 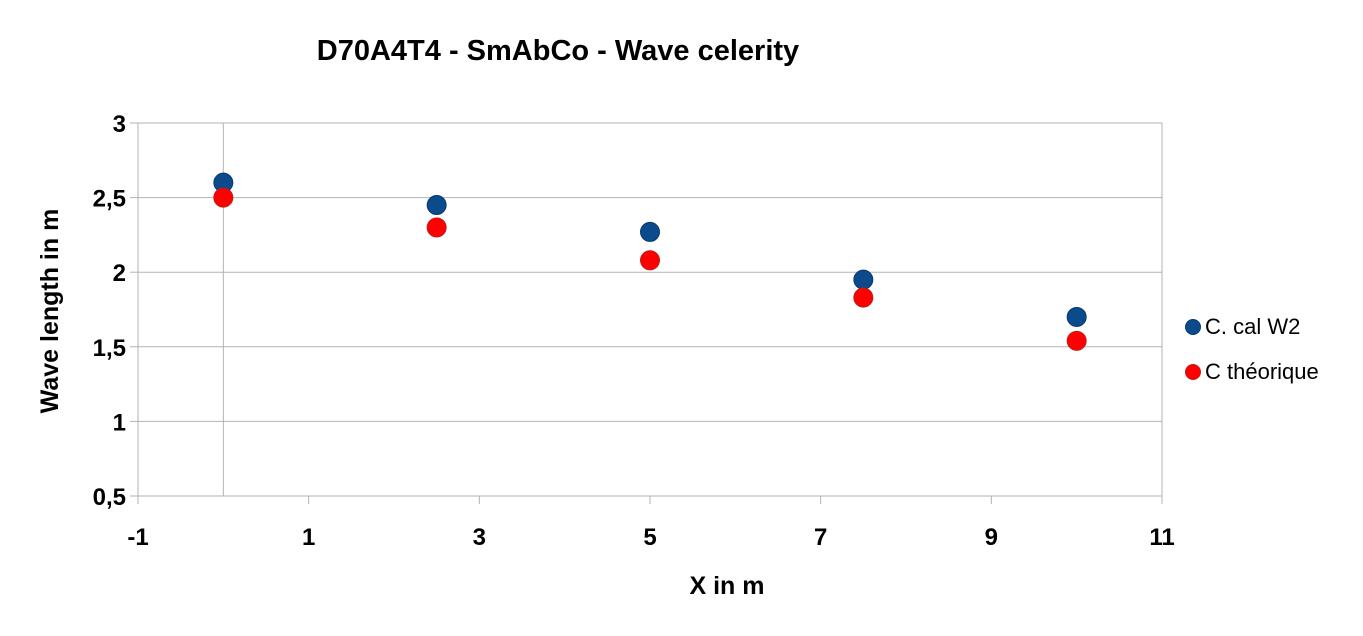 I want to click on x-tick-label: -1, so click(x=137, y=537).